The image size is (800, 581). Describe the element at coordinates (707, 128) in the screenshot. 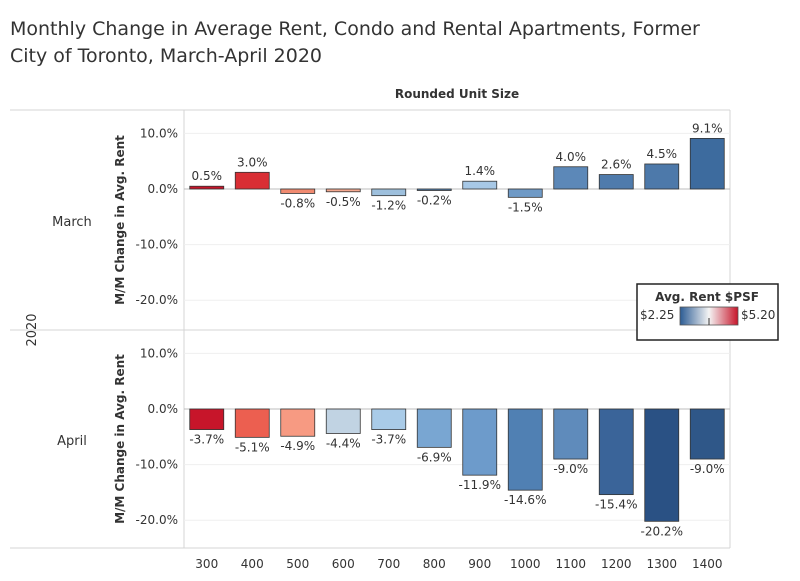

I see `data-label: 9.1%` at that location.